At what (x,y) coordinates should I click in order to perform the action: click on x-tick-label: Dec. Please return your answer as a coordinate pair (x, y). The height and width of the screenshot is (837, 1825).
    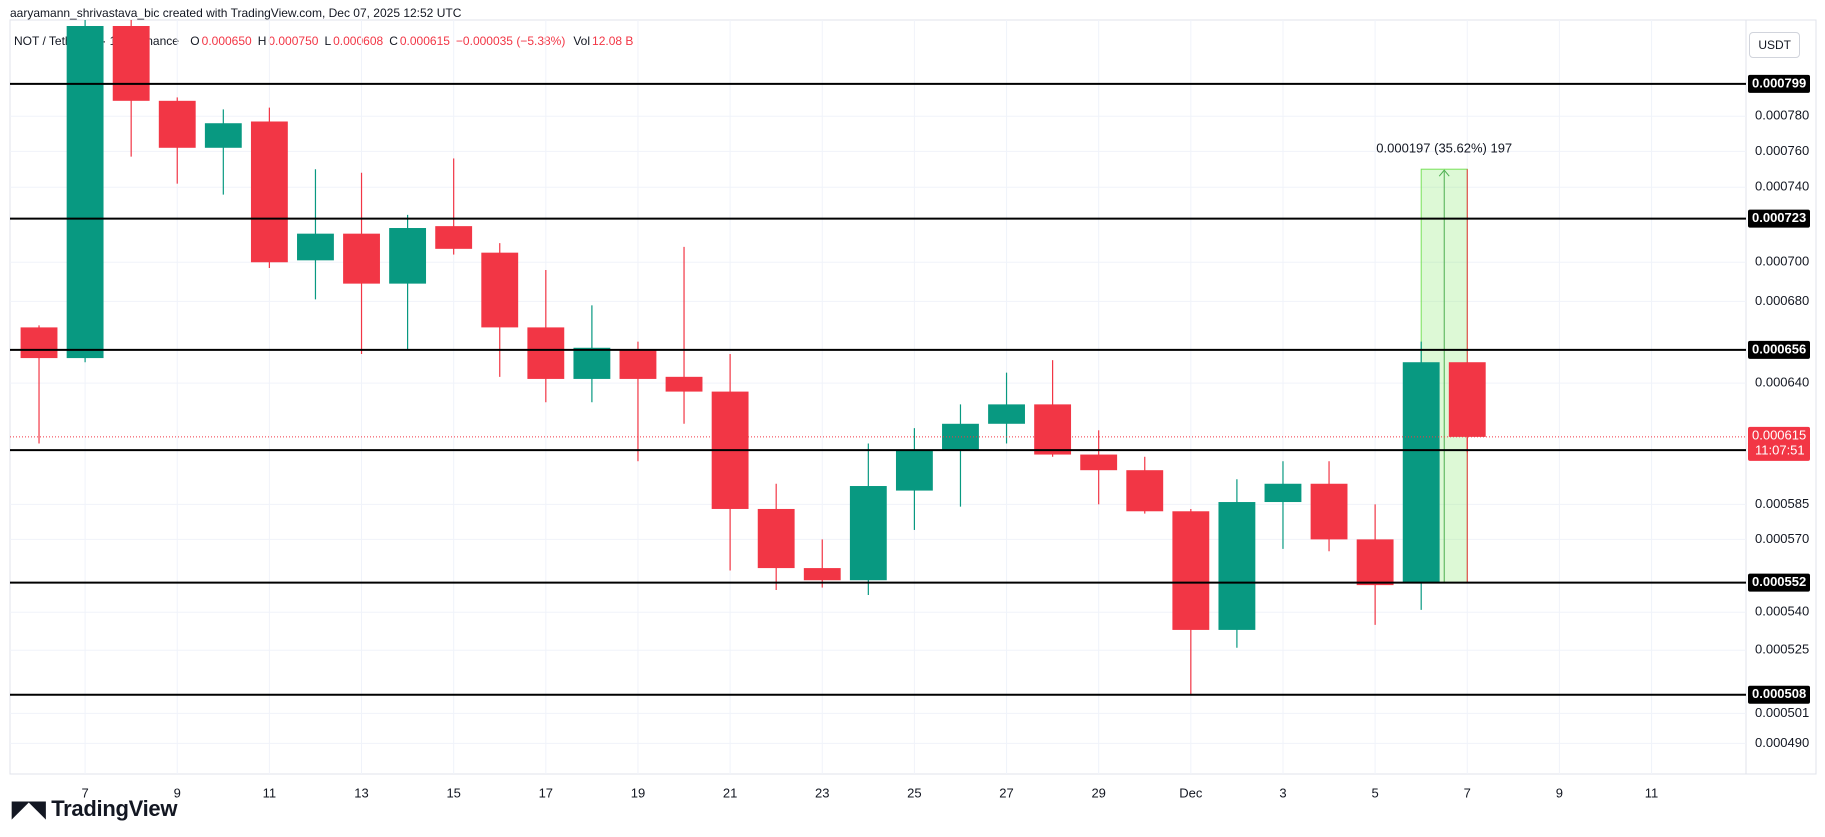
    Looking at the image, I should click on (1191, 792).